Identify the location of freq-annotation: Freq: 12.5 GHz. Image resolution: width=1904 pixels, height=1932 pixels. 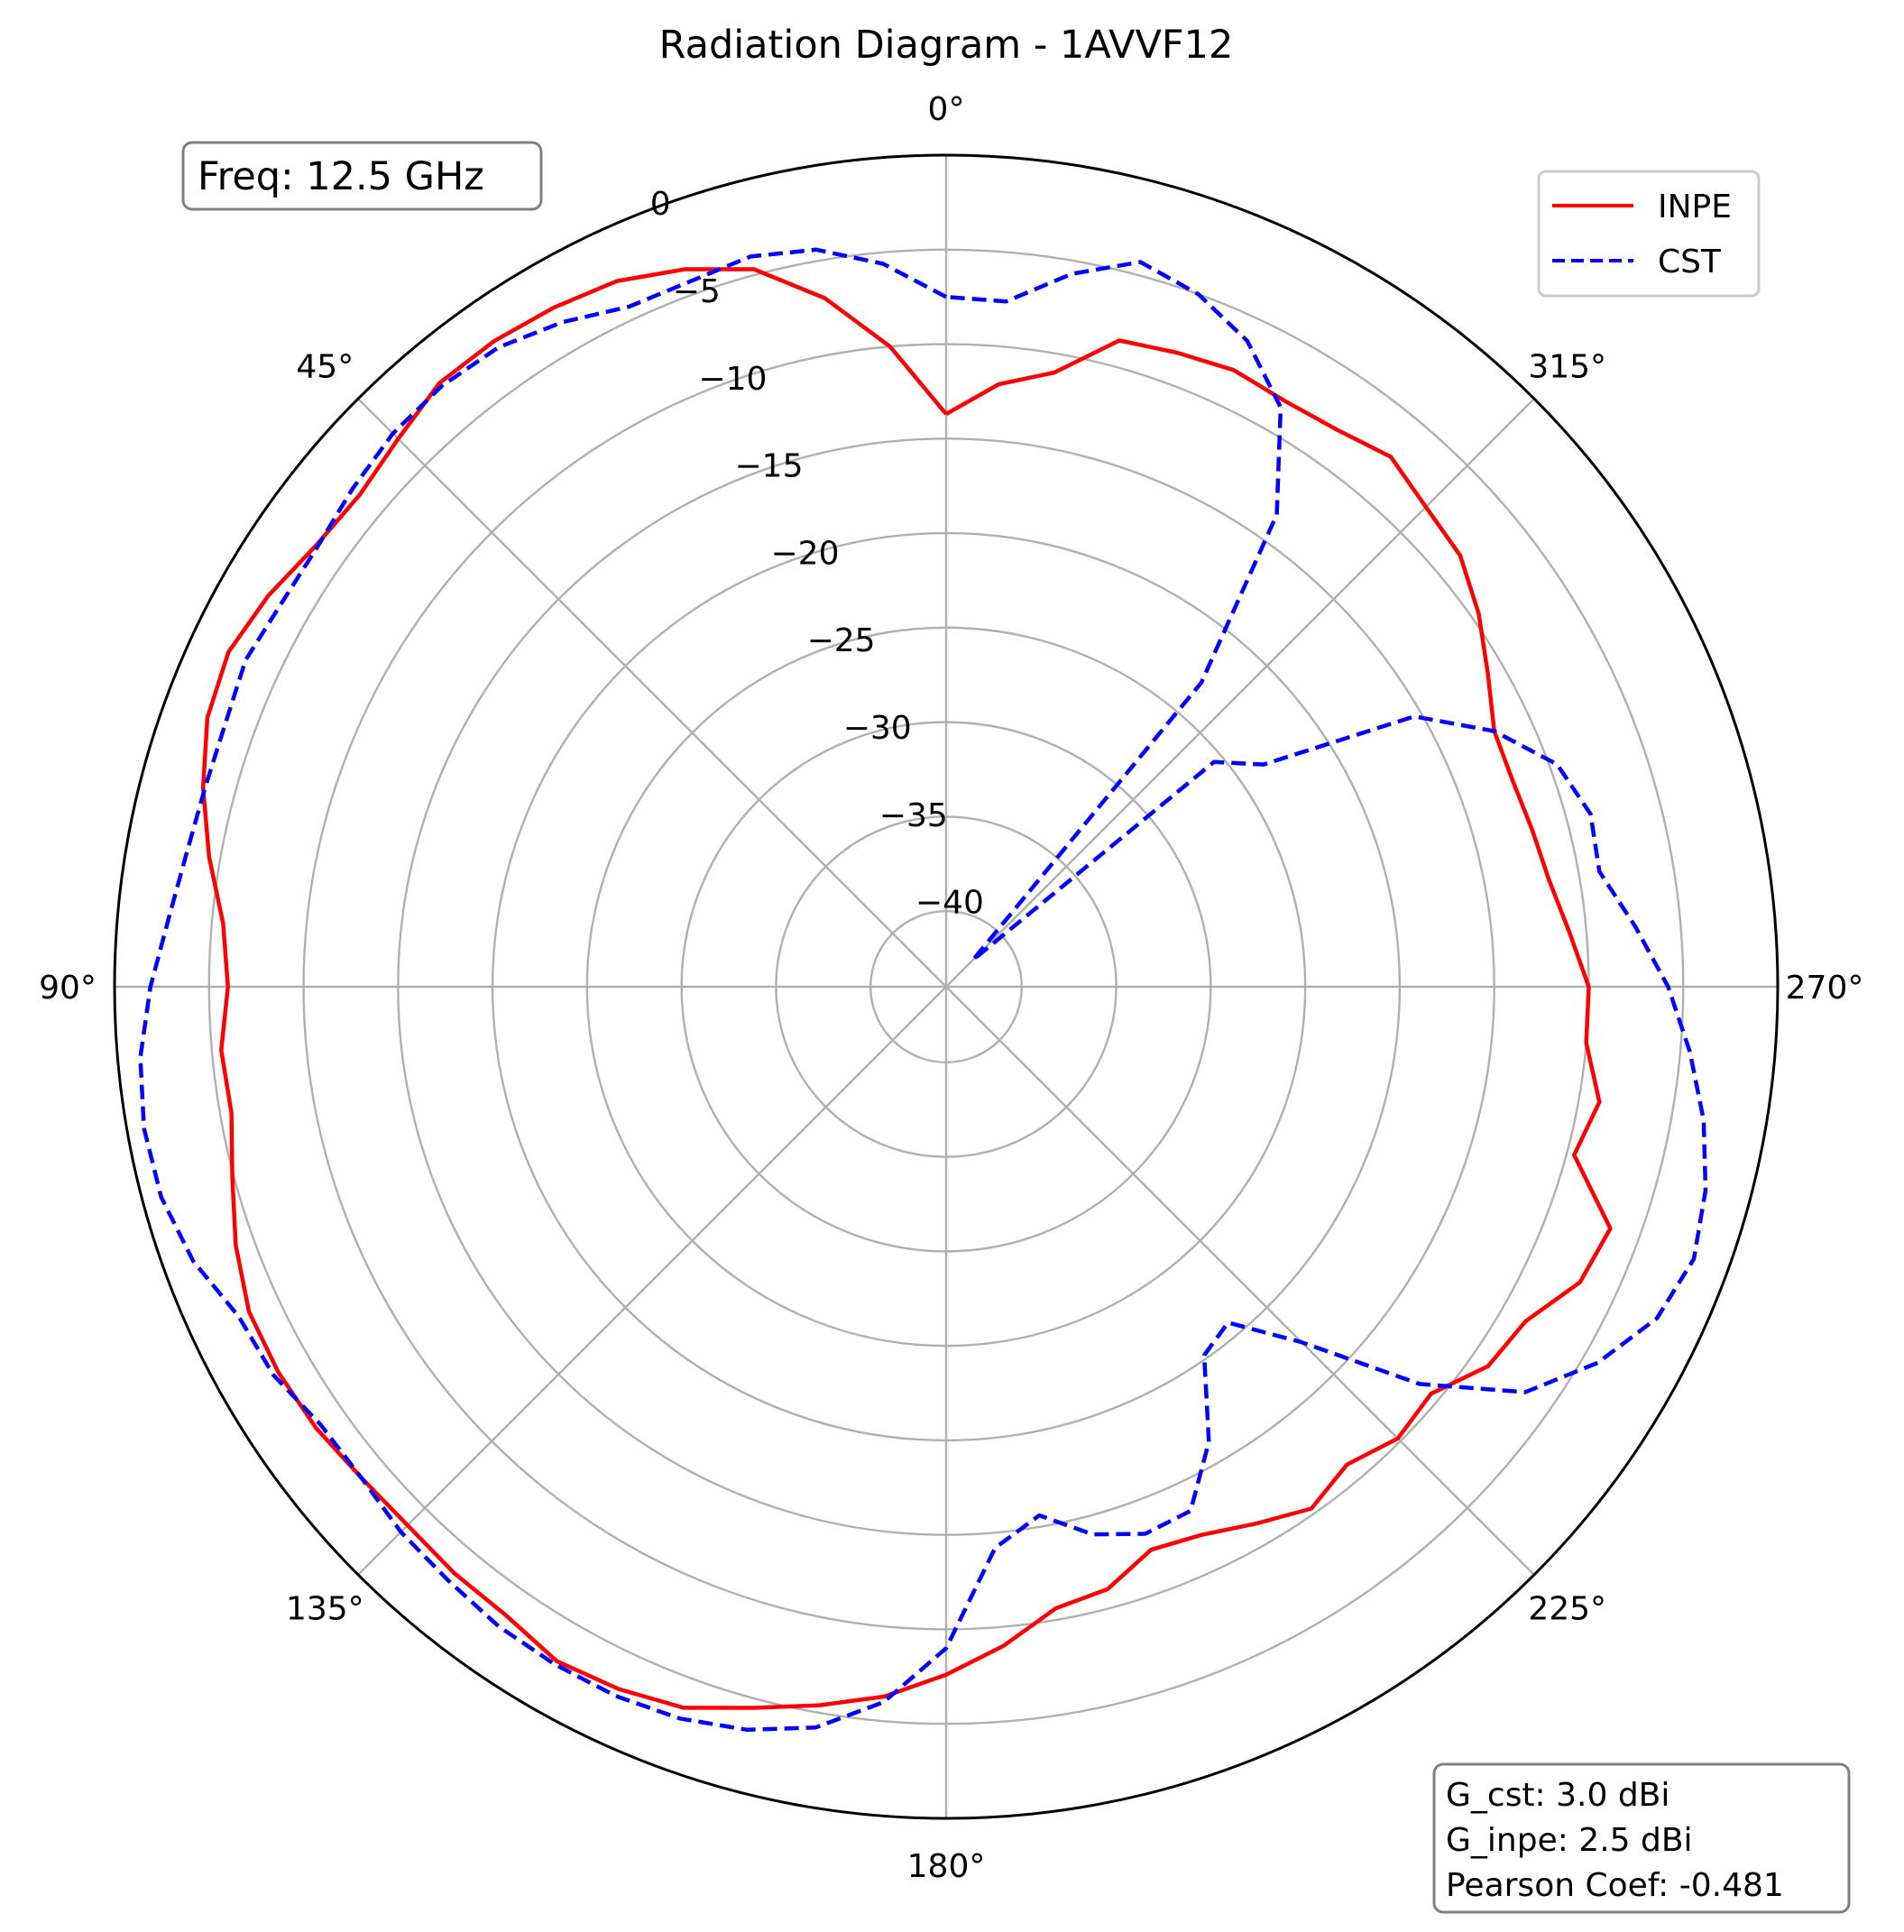
(362, 176).